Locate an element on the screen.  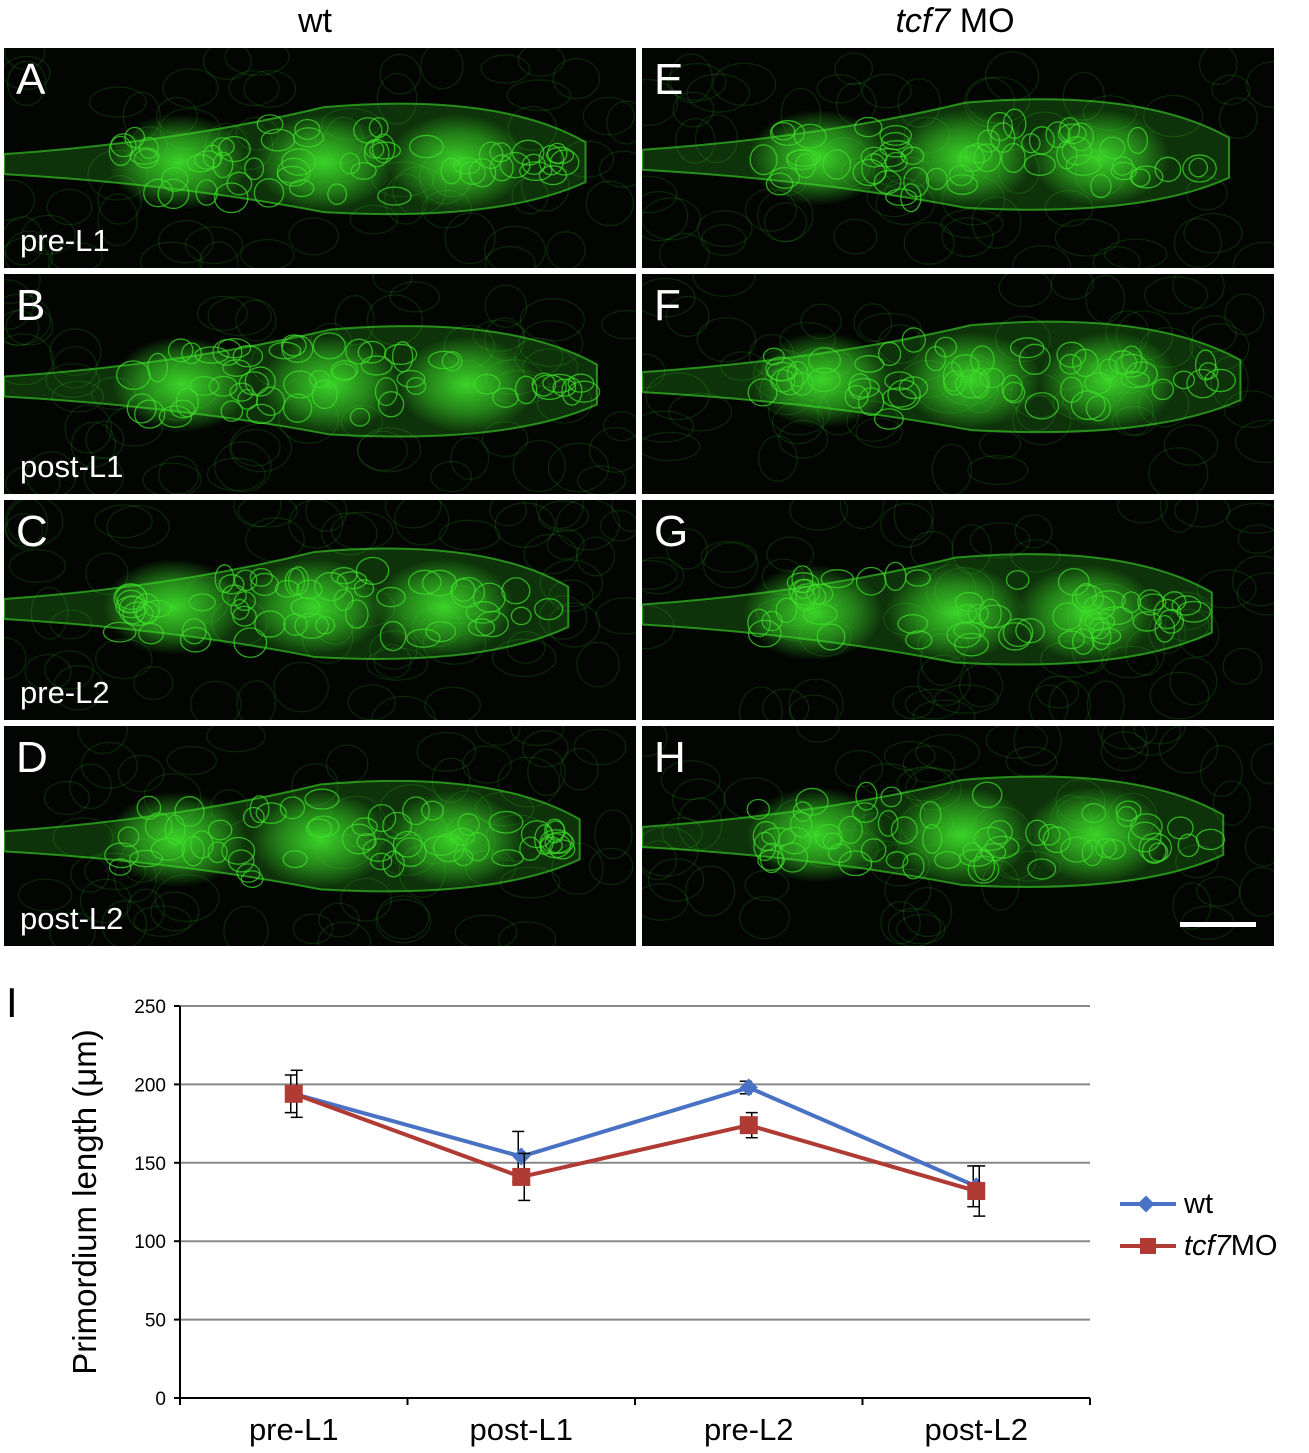
y-tick-label: 100 is located at coordinates (150, 1242).